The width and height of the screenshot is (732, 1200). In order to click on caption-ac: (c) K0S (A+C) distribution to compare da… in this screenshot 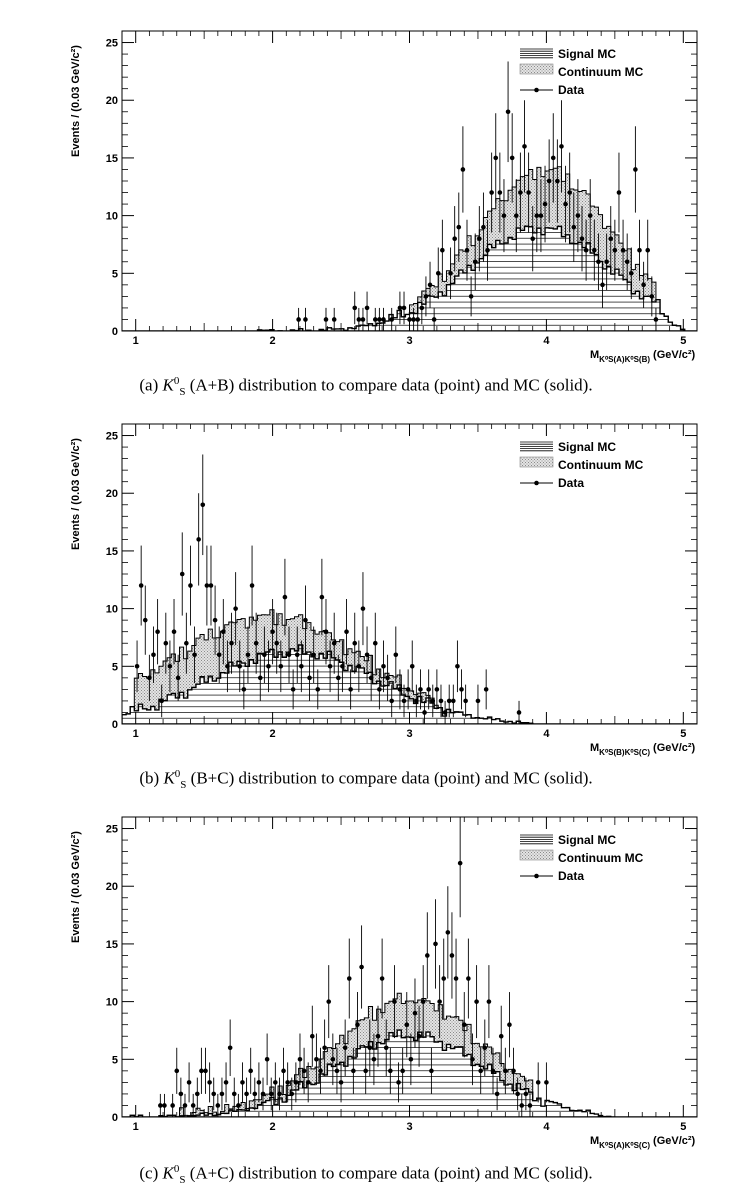, I will do `click(366, 1175)`.